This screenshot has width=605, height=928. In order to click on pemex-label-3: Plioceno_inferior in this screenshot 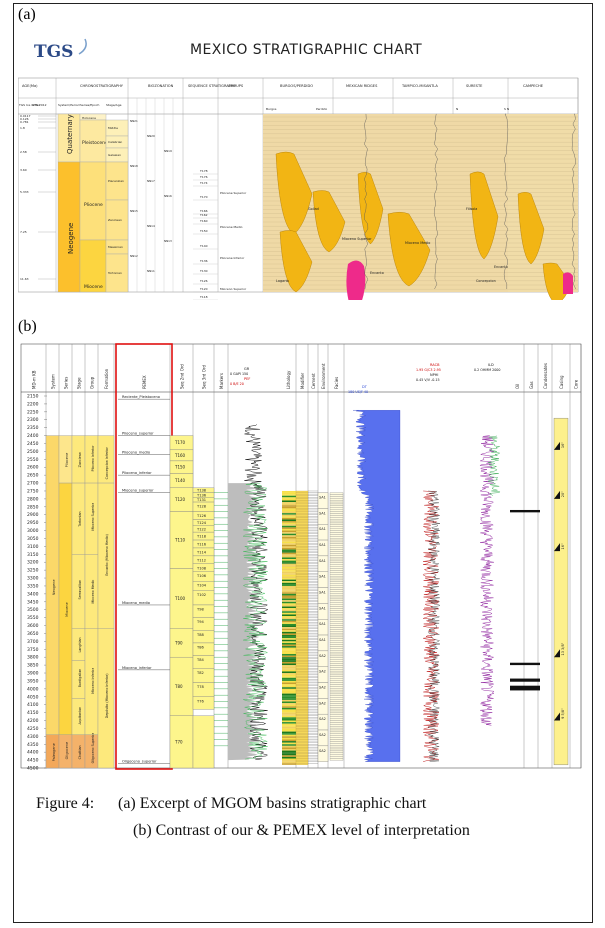, I will do `click(137, 473)`.